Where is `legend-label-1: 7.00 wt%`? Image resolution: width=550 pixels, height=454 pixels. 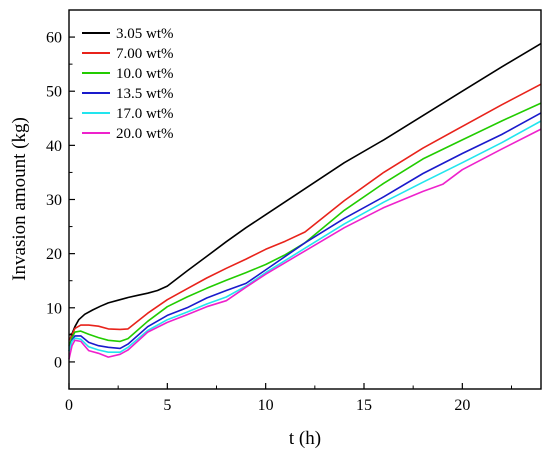 legend-label-1: 7.00 wt% is located at coordinates (145, 54).